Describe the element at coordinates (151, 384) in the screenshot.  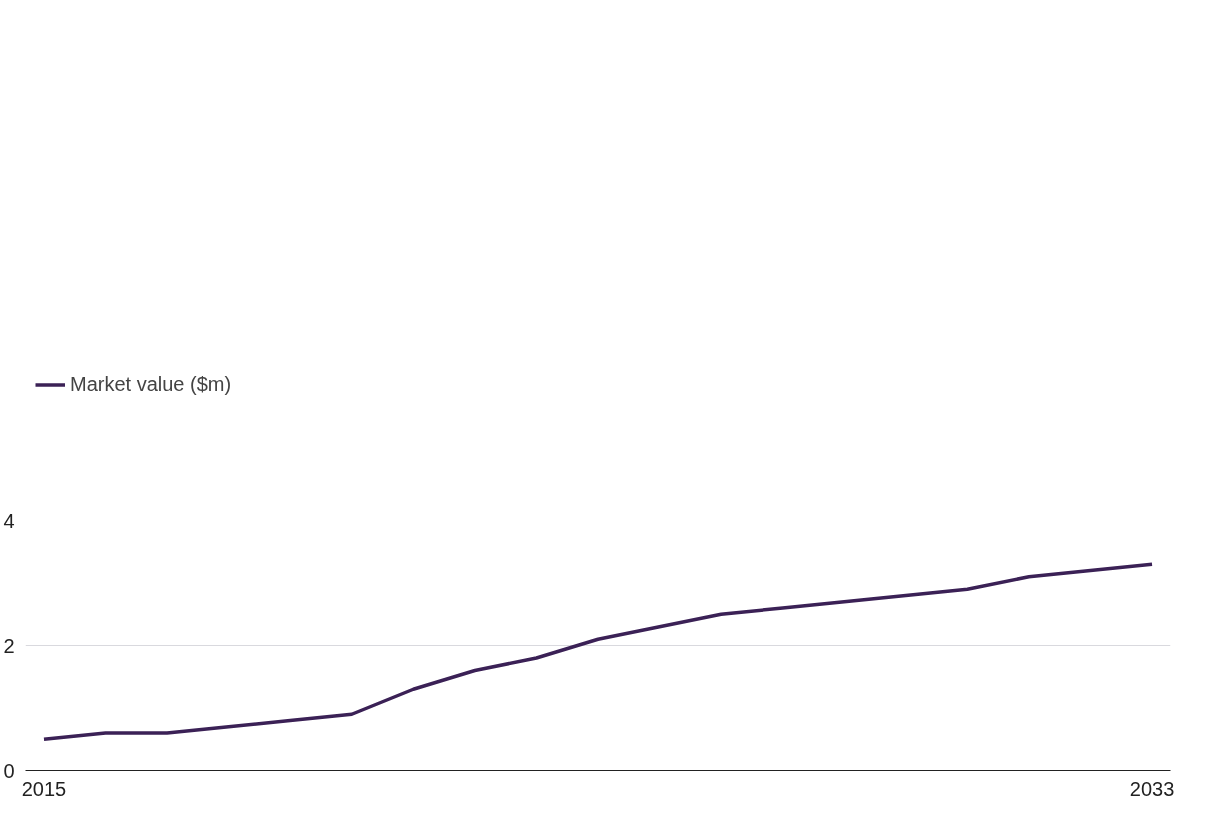
I see `legend-label: Market value ($m)` at that location.